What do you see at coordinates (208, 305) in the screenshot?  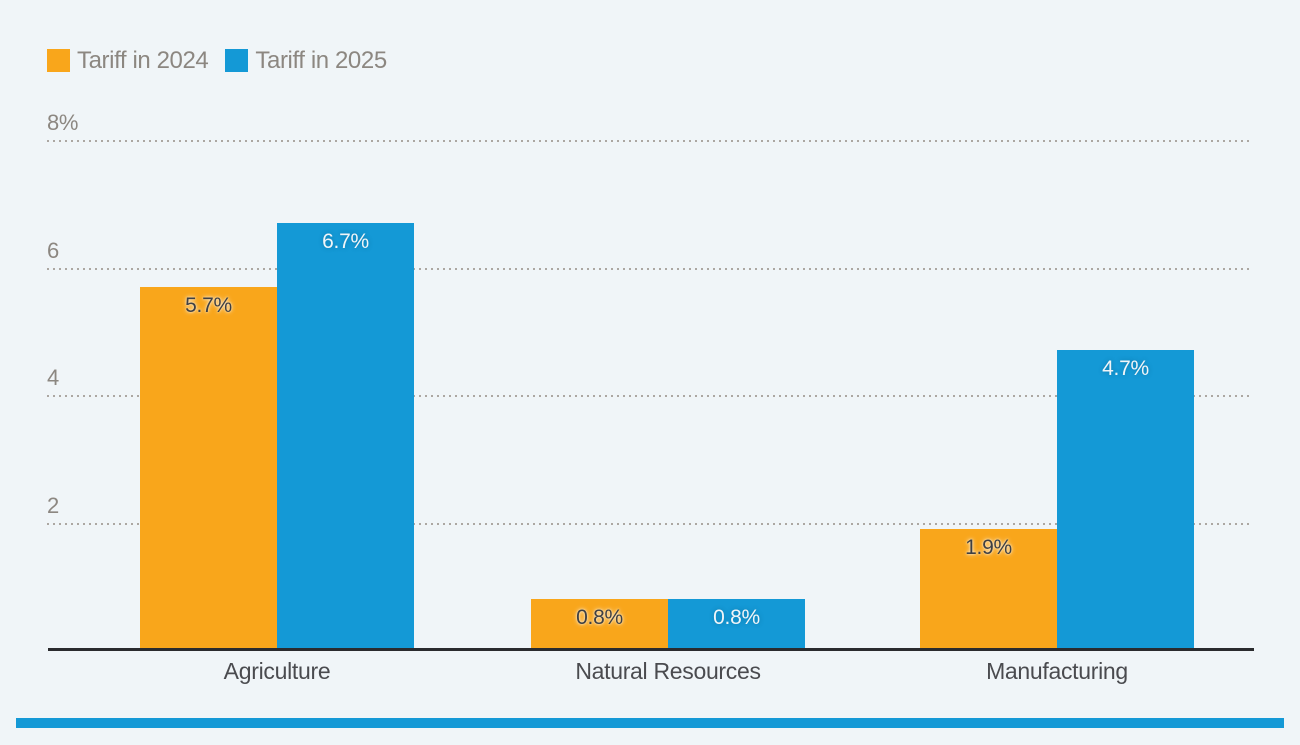 I see `bar-value-label: 5.7%` at bounding box center [208, 305].